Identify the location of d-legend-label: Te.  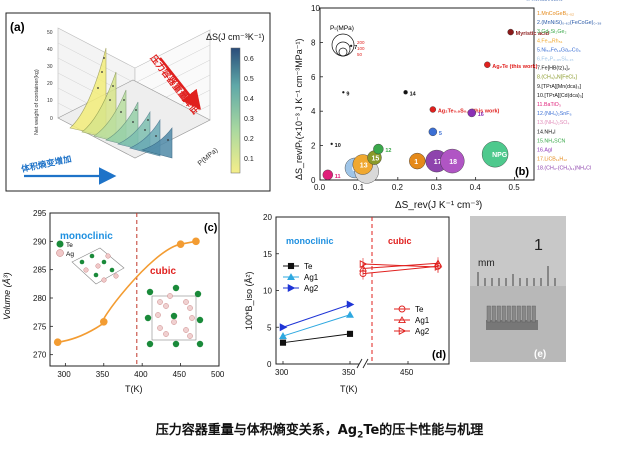
(419, 309).